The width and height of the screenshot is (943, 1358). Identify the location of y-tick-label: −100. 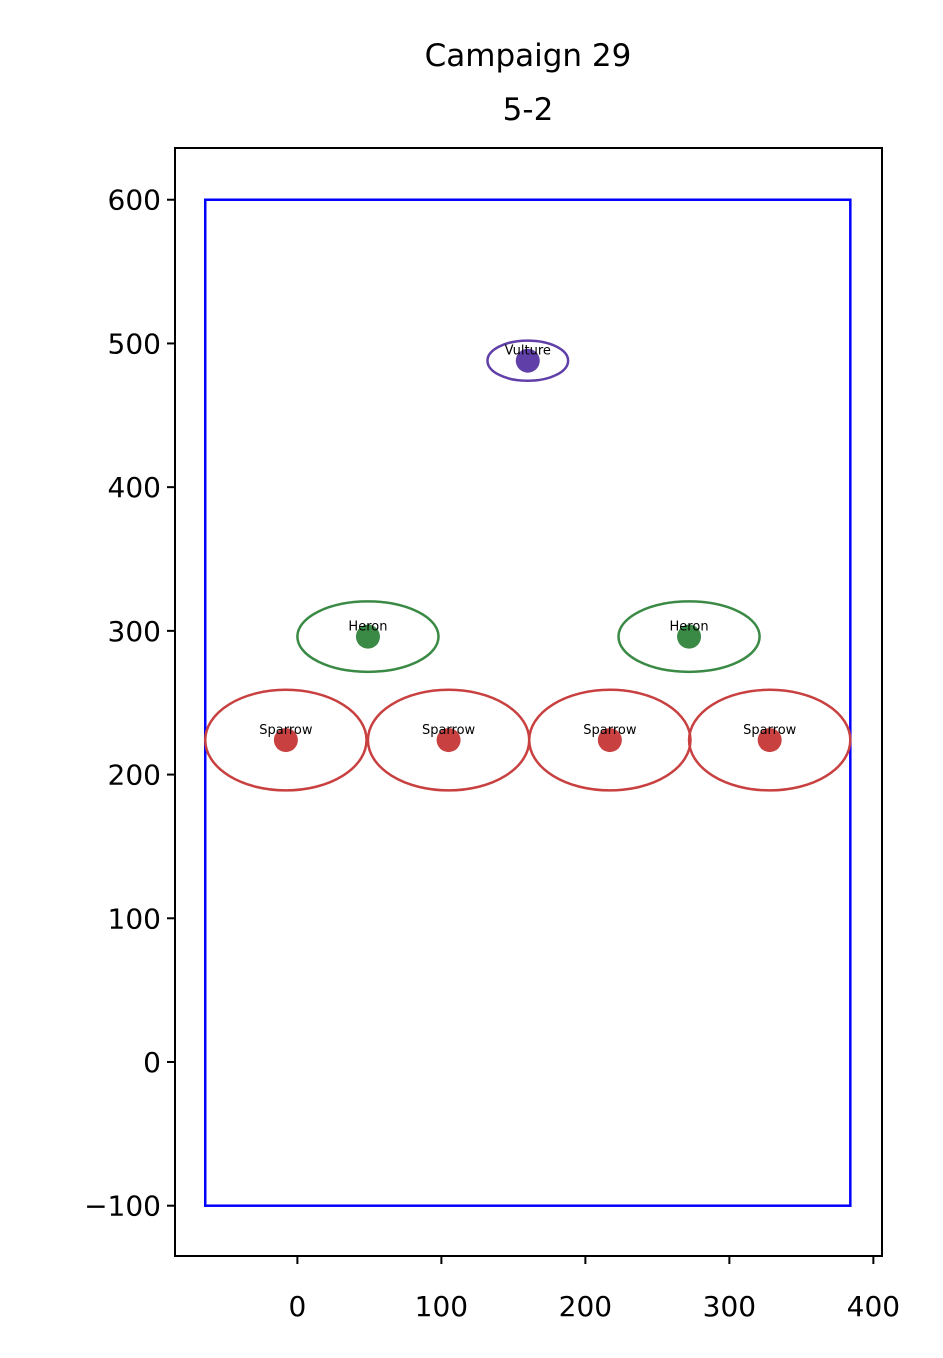
(122, 1206).